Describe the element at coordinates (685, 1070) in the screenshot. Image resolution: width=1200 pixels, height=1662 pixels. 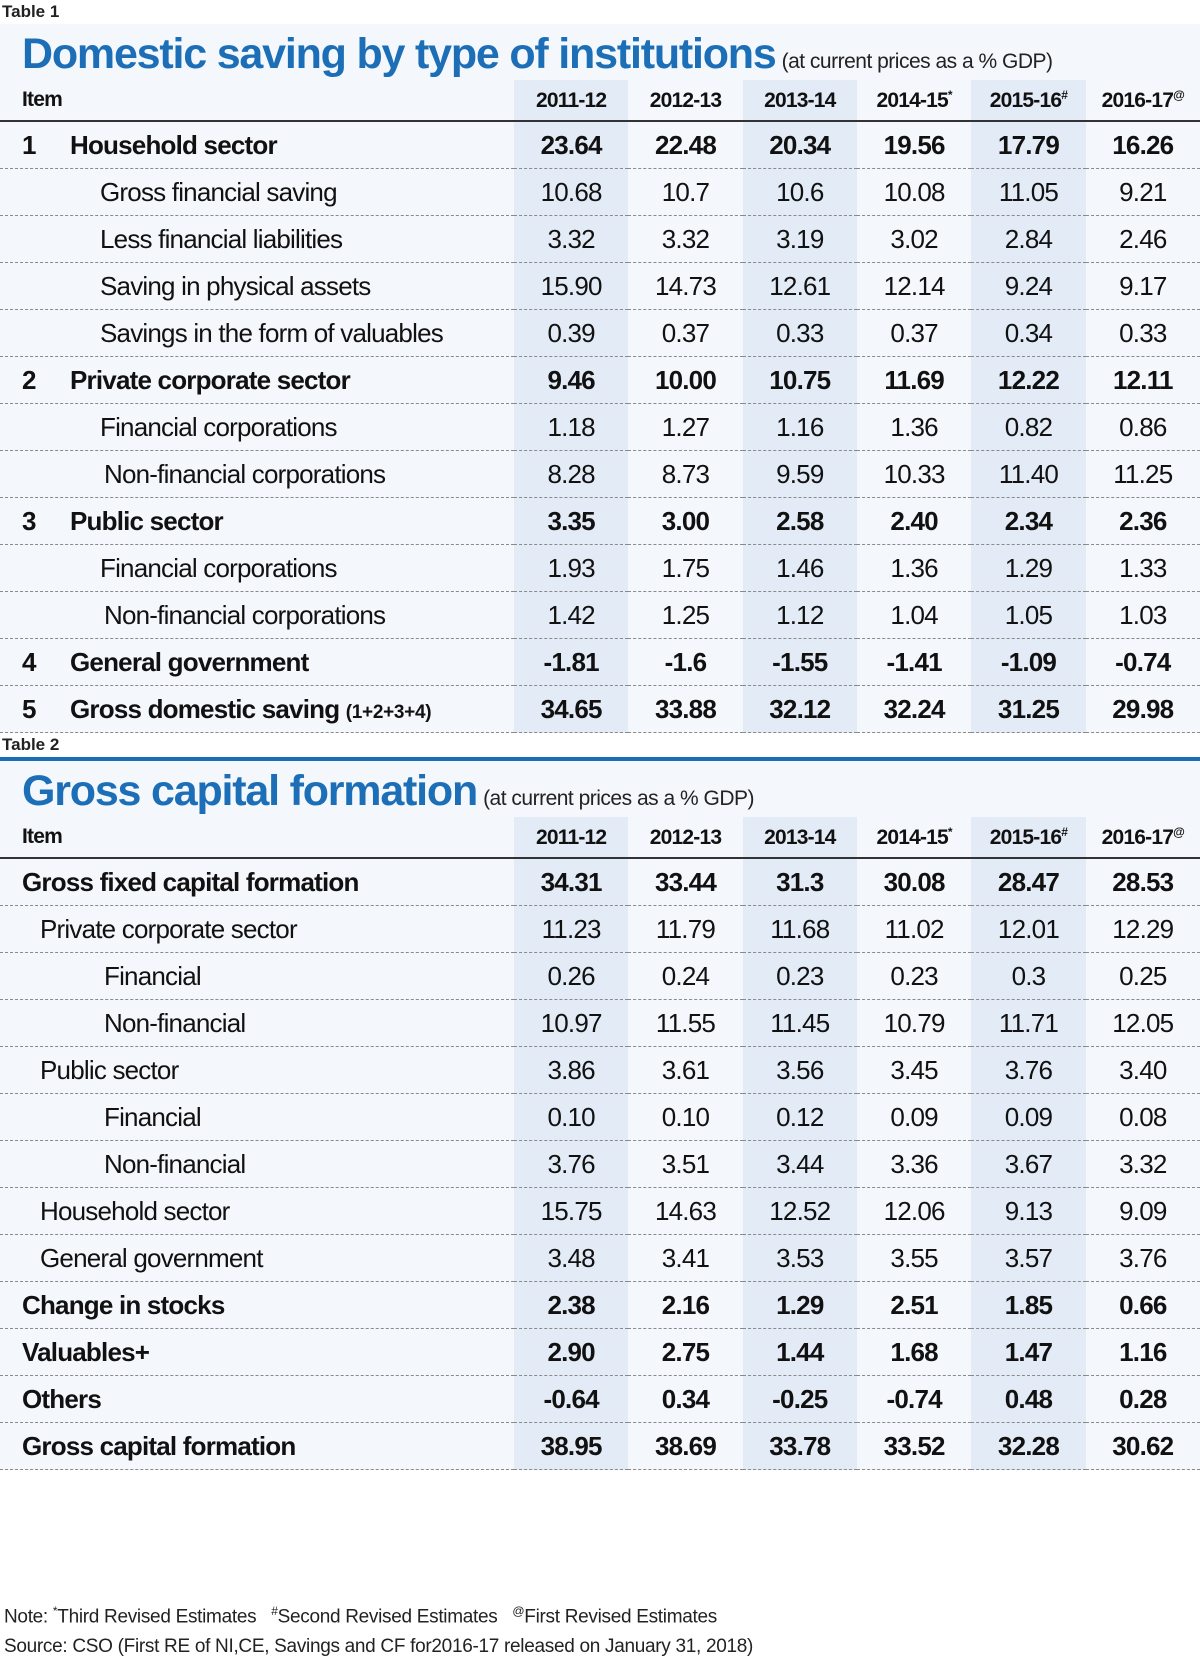
I see `table-cell: 3.61` at that location.